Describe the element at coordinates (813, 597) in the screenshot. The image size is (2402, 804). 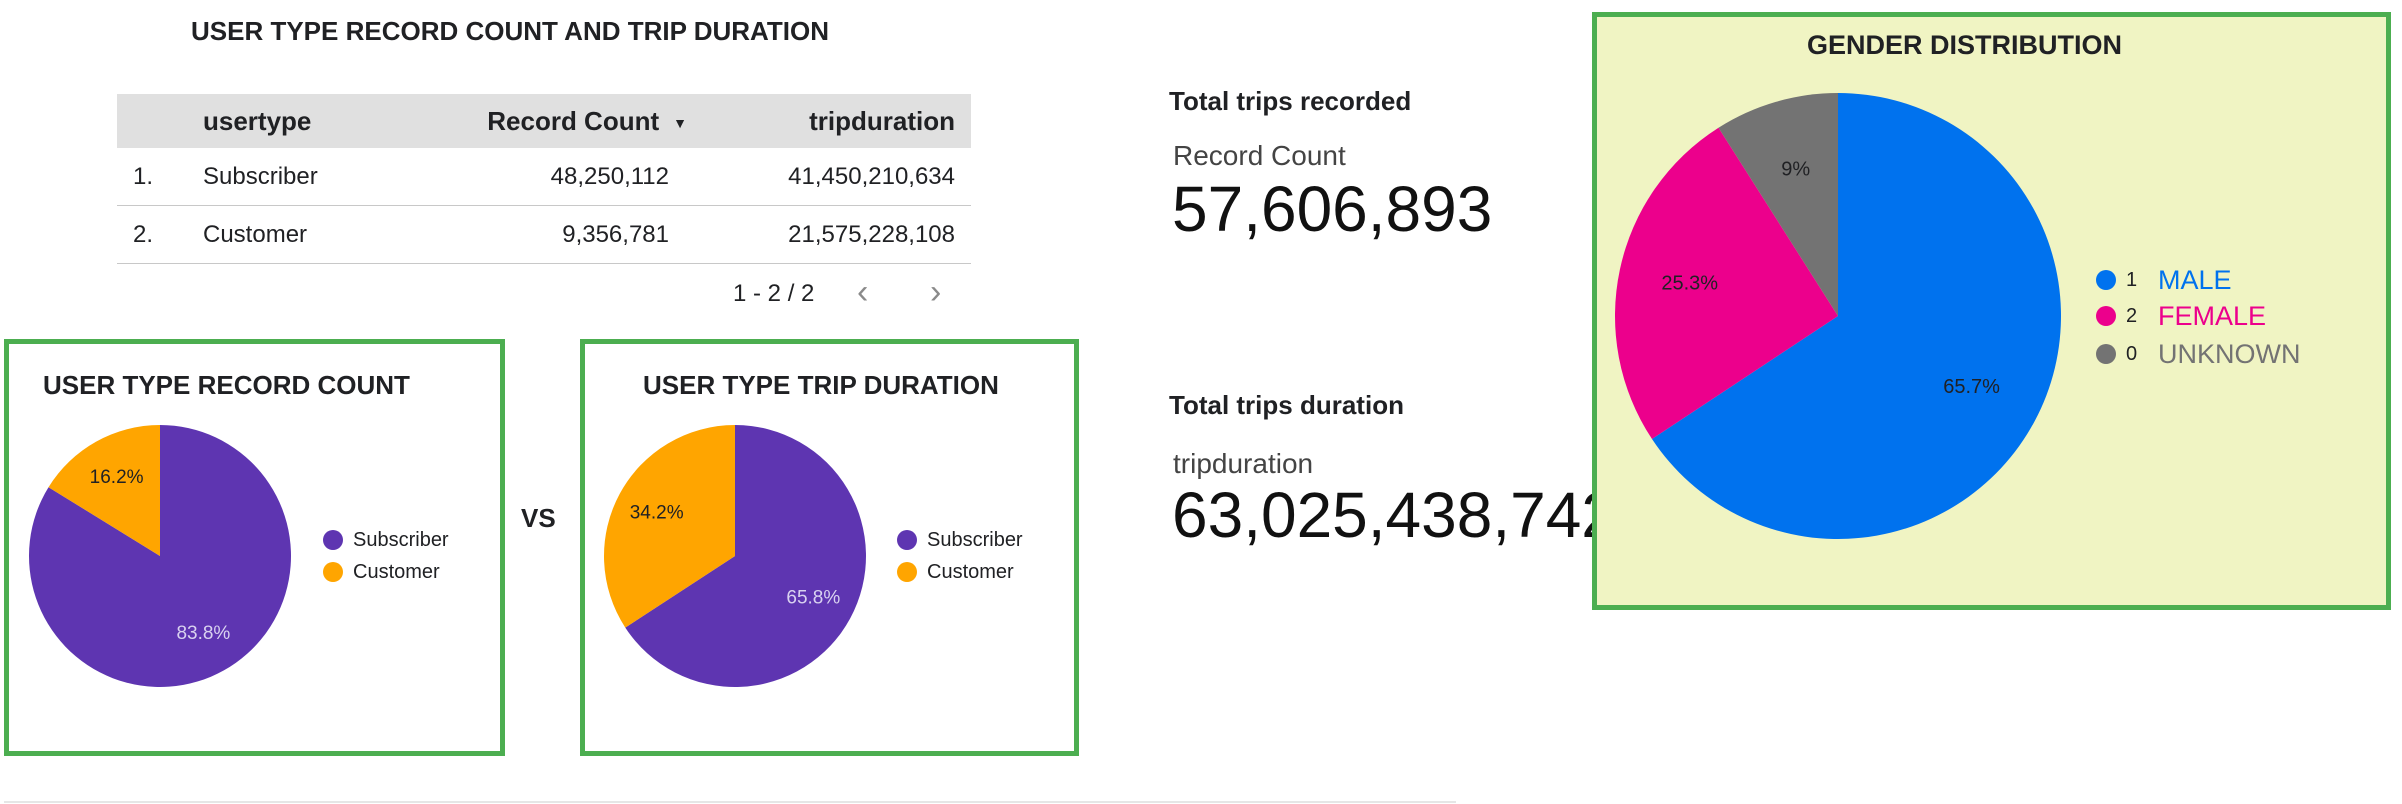
I see `slice-label: 65.8%` at that location.